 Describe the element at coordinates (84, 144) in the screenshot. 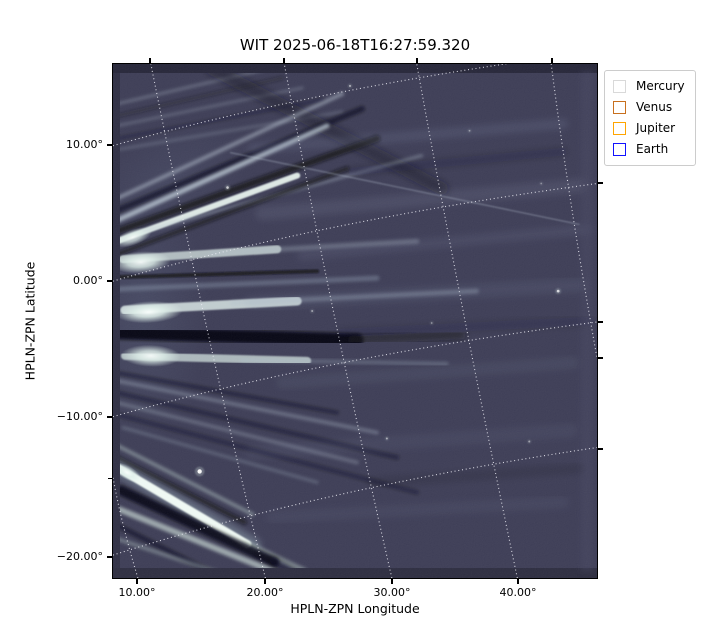

I see `y-tick-label: 10.00°` at that location.